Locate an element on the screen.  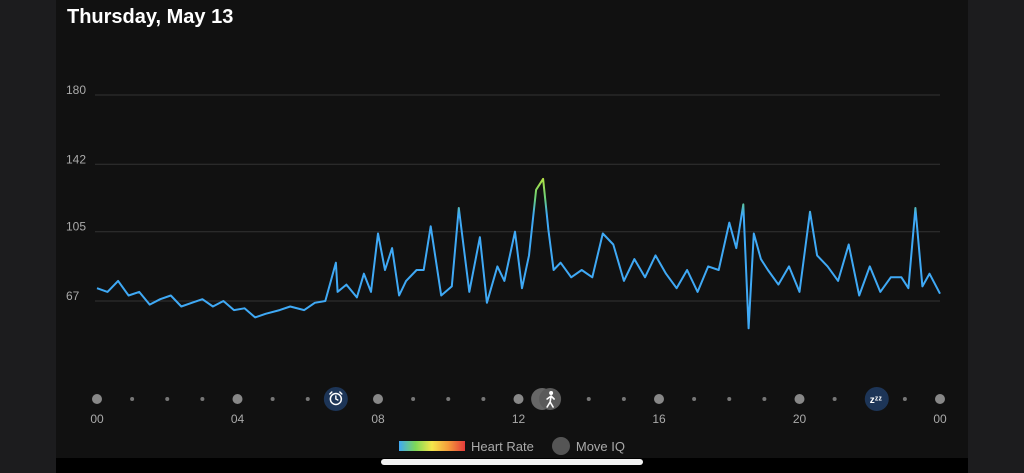
marker-circle is located at coordinates (876, 399).